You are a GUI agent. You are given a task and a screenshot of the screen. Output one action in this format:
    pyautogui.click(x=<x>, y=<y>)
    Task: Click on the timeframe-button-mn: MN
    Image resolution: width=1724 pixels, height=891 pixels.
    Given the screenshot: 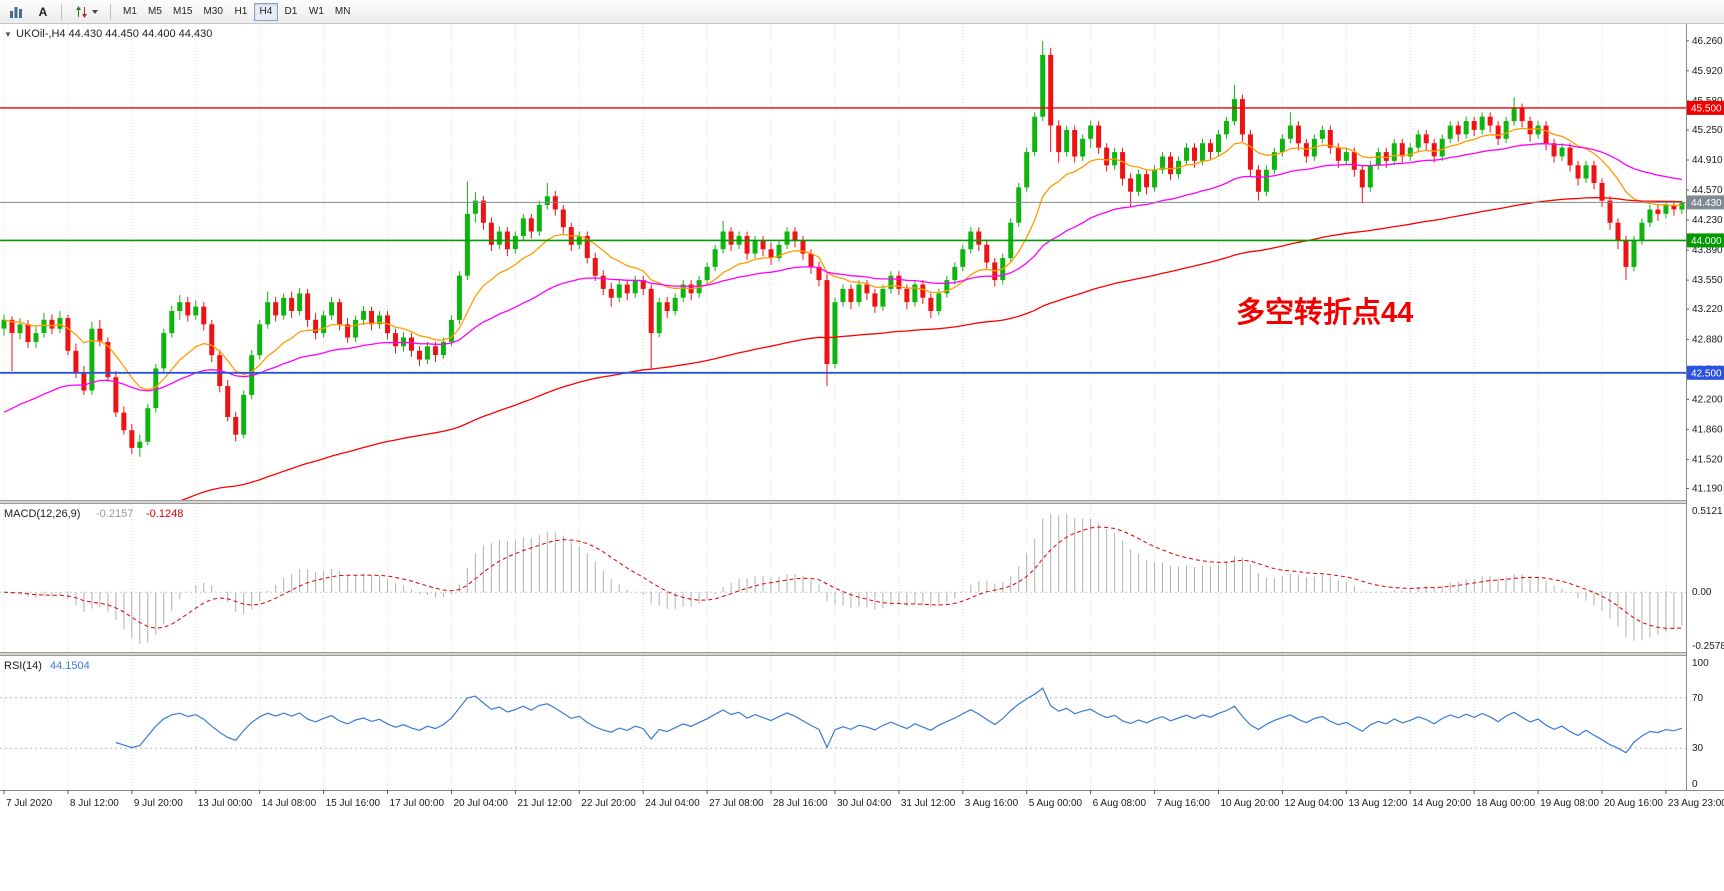 What is the action you would take?
    pyautogui.click(x=343, y=12)
    